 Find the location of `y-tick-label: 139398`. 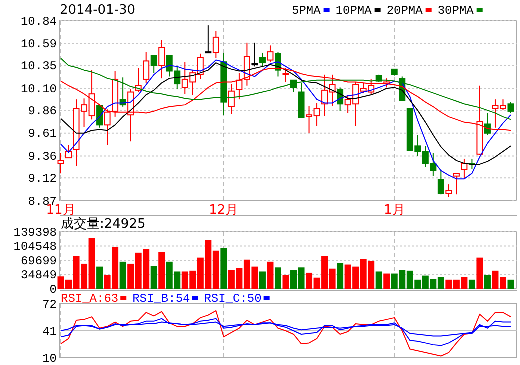

y-tick-label: 139398 is located at coordinates (35, 233).